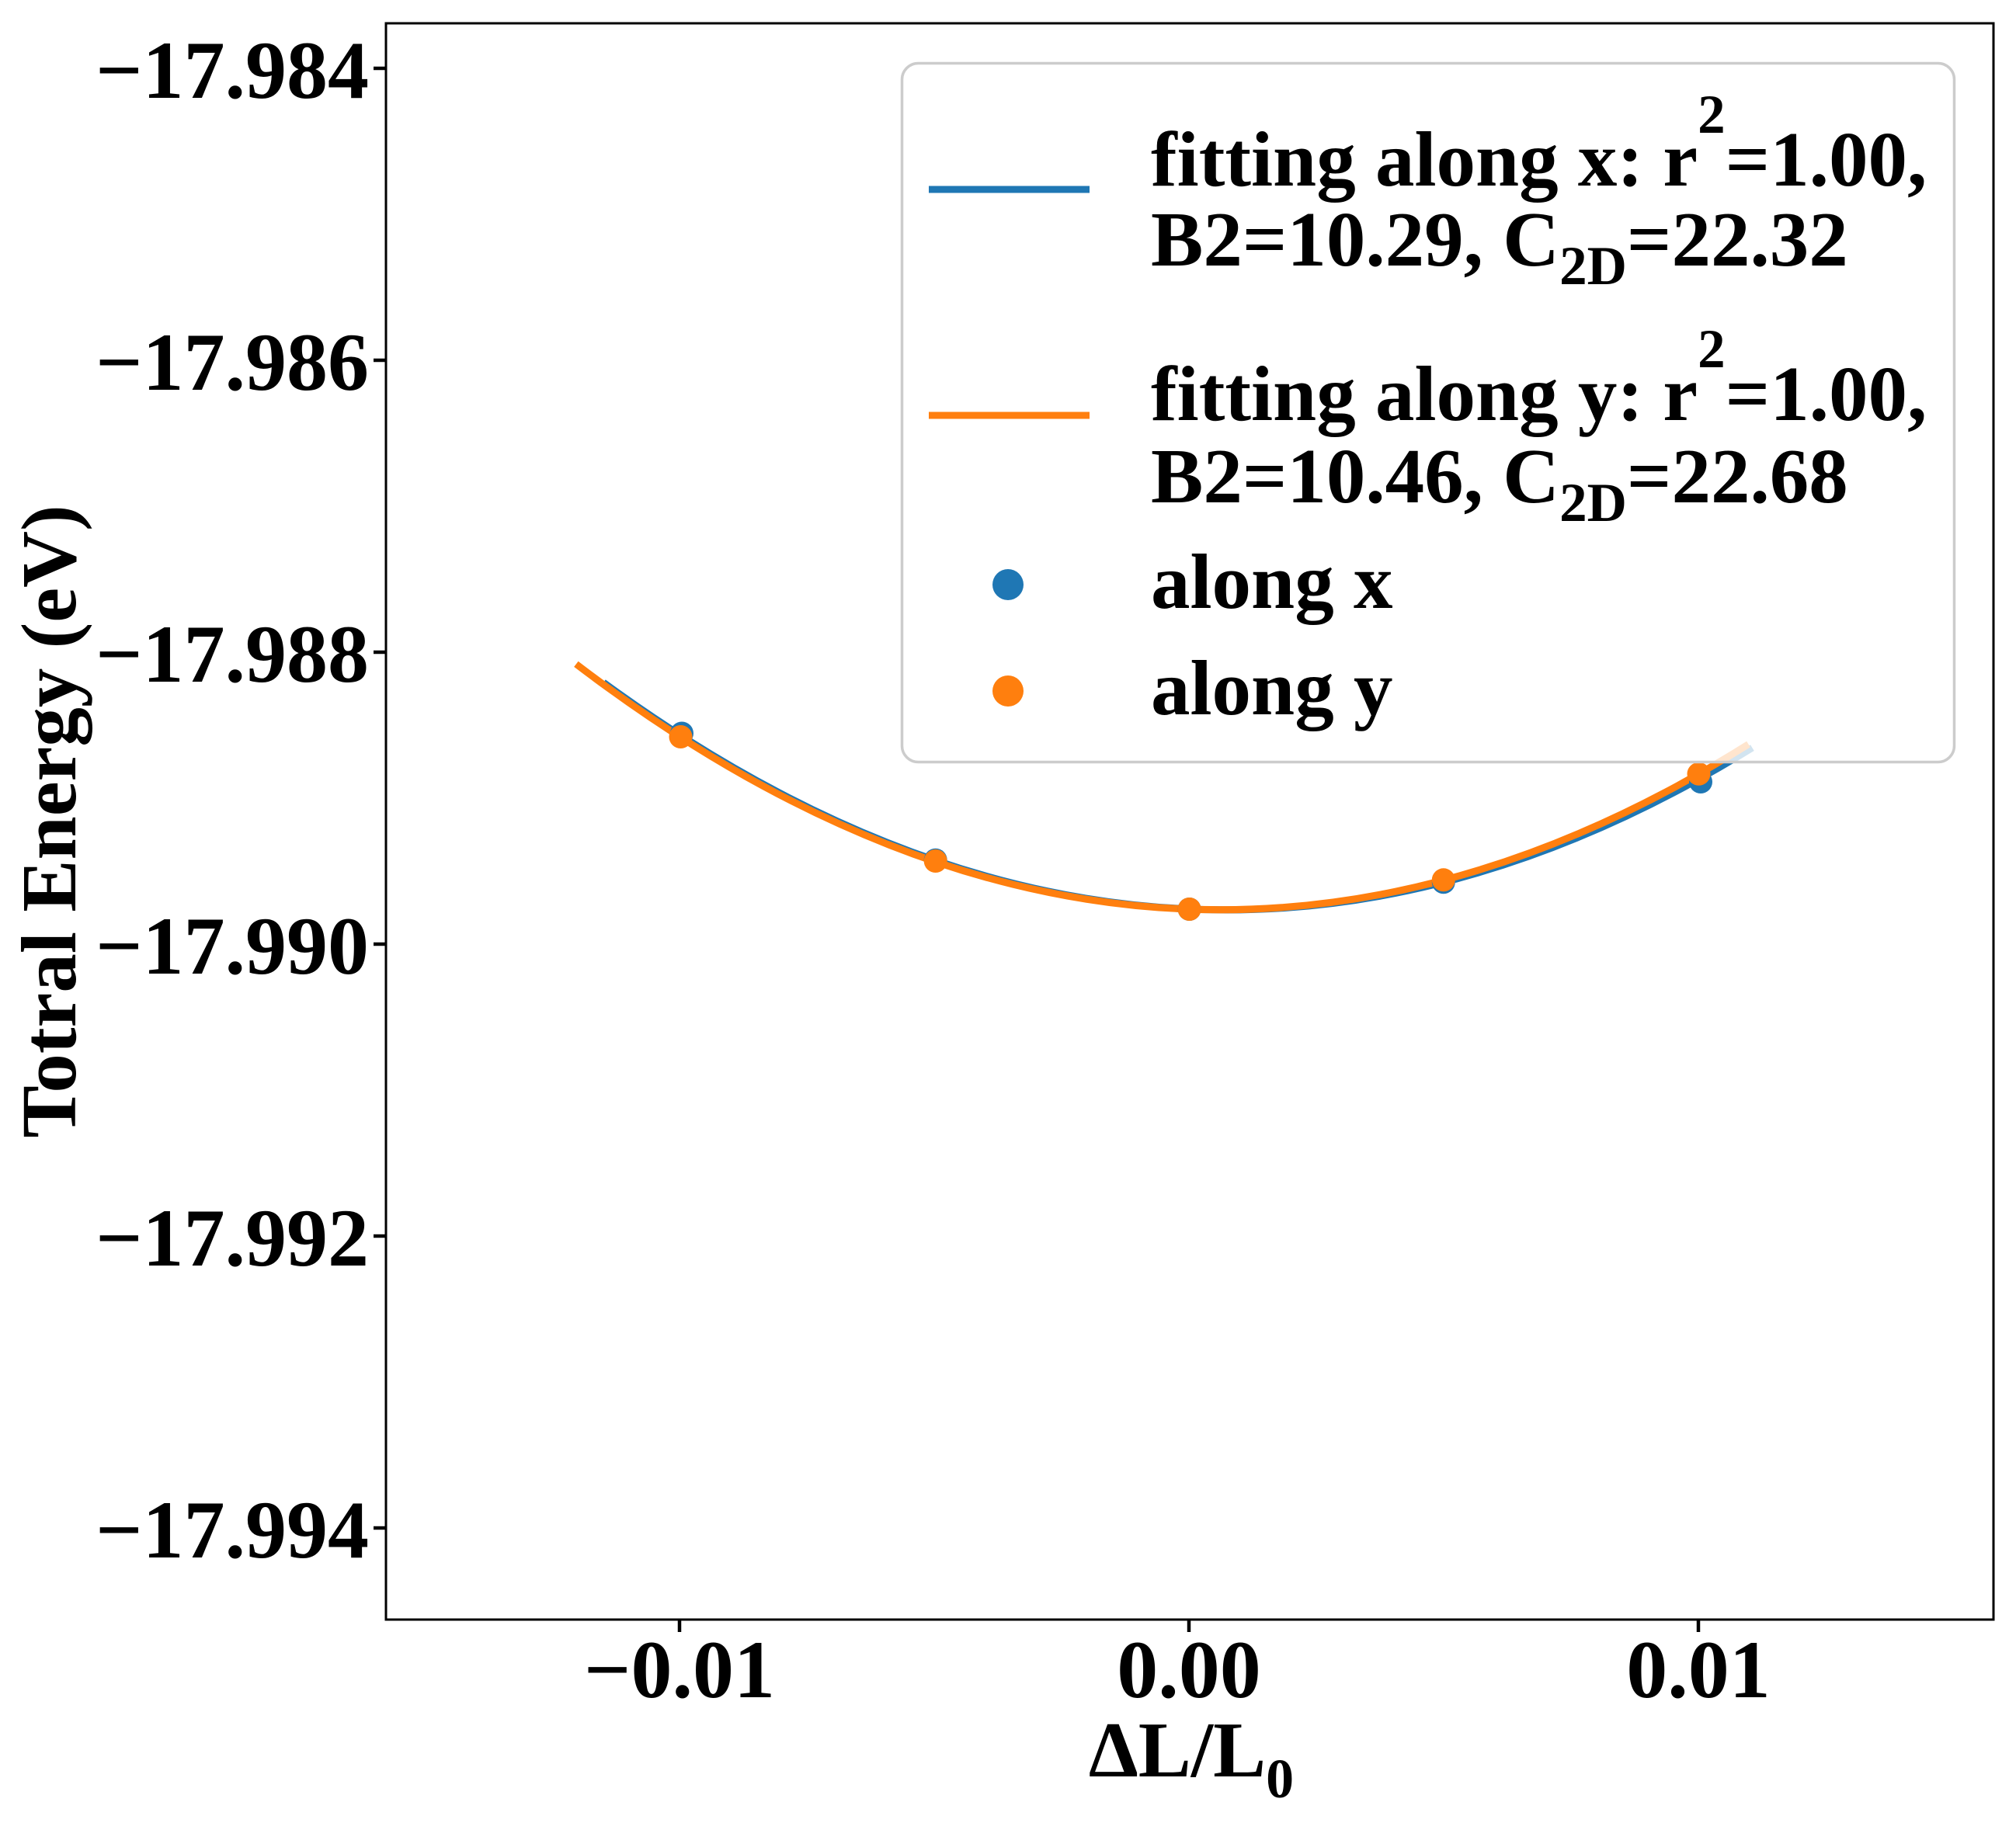  I want to click on svg-text: along x, so click(1271, 581).